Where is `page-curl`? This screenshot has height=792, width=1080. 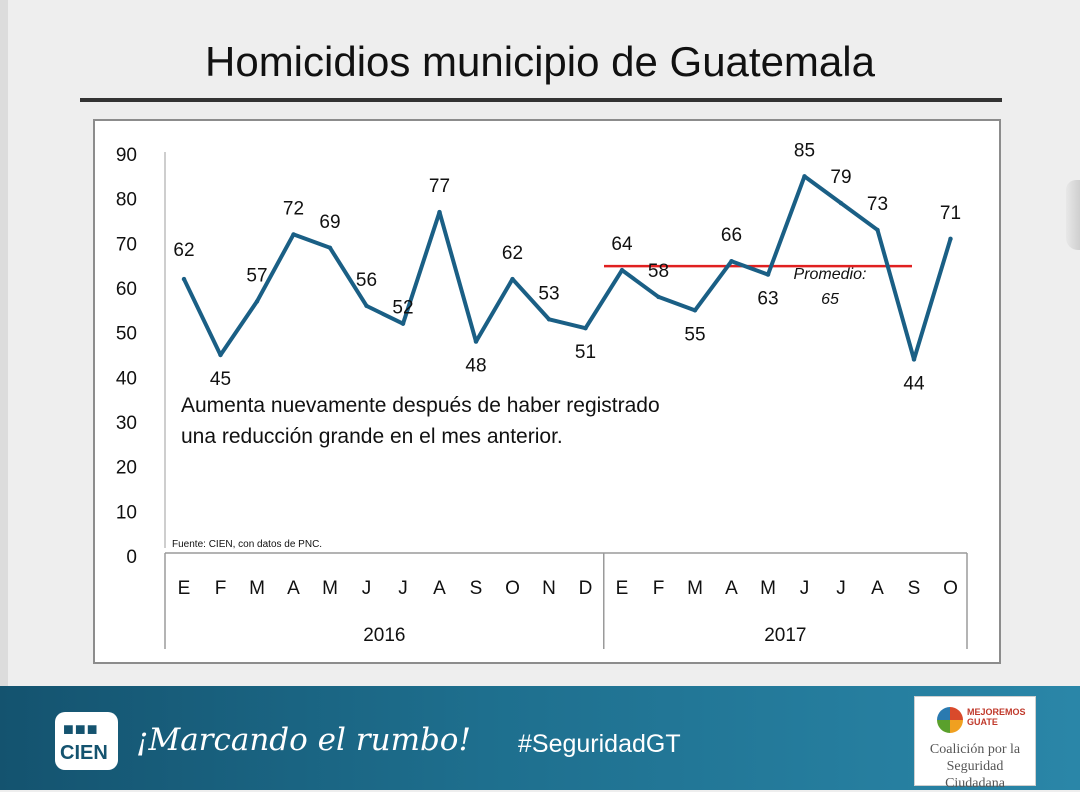
page-curl is located at coordinates (1073, 215).